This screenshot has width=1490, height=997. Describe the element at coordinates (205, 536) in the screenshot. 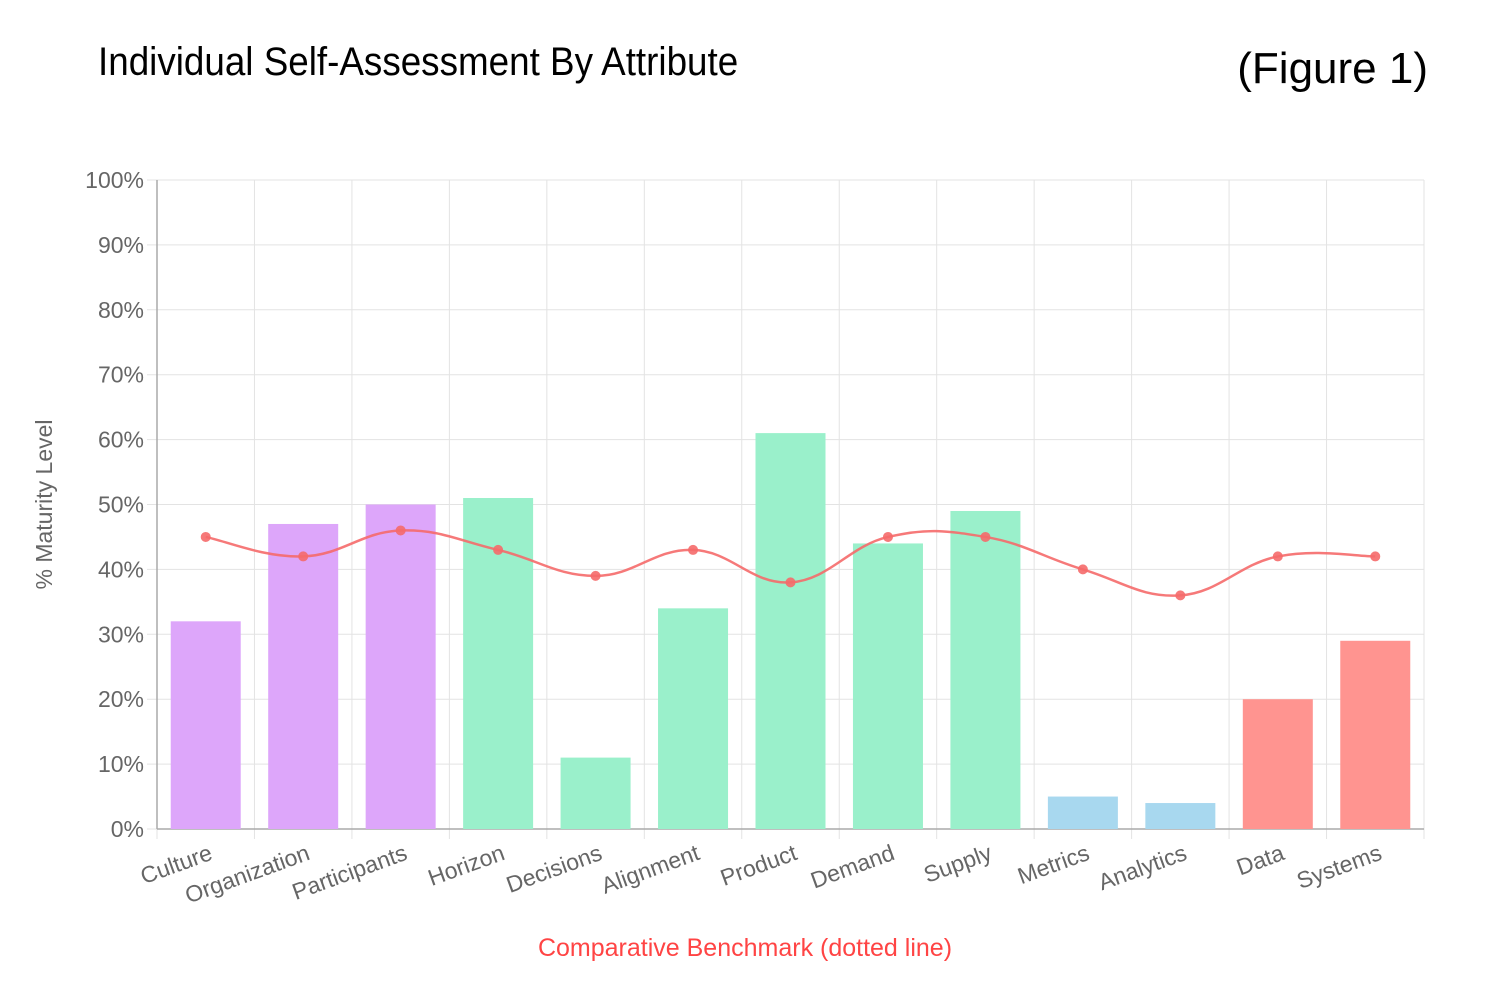

I see `benchmark-point-culture` at that location.